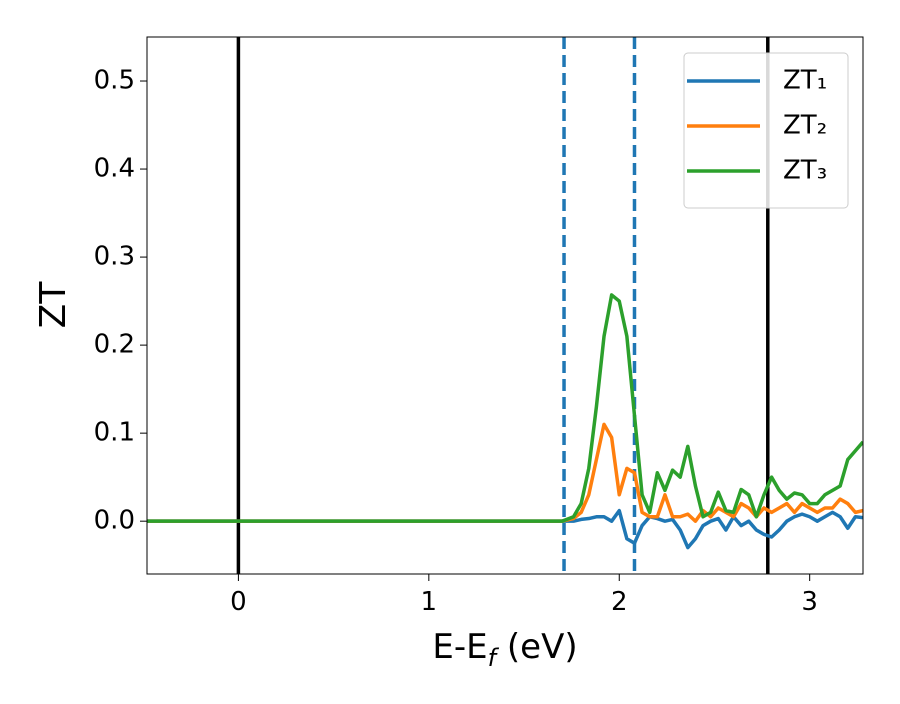 This screenshot has height=704, width=900. Describe the element at coordinates (619, 602) in the screenshot. I see `x-tick-label: 2` at that location.